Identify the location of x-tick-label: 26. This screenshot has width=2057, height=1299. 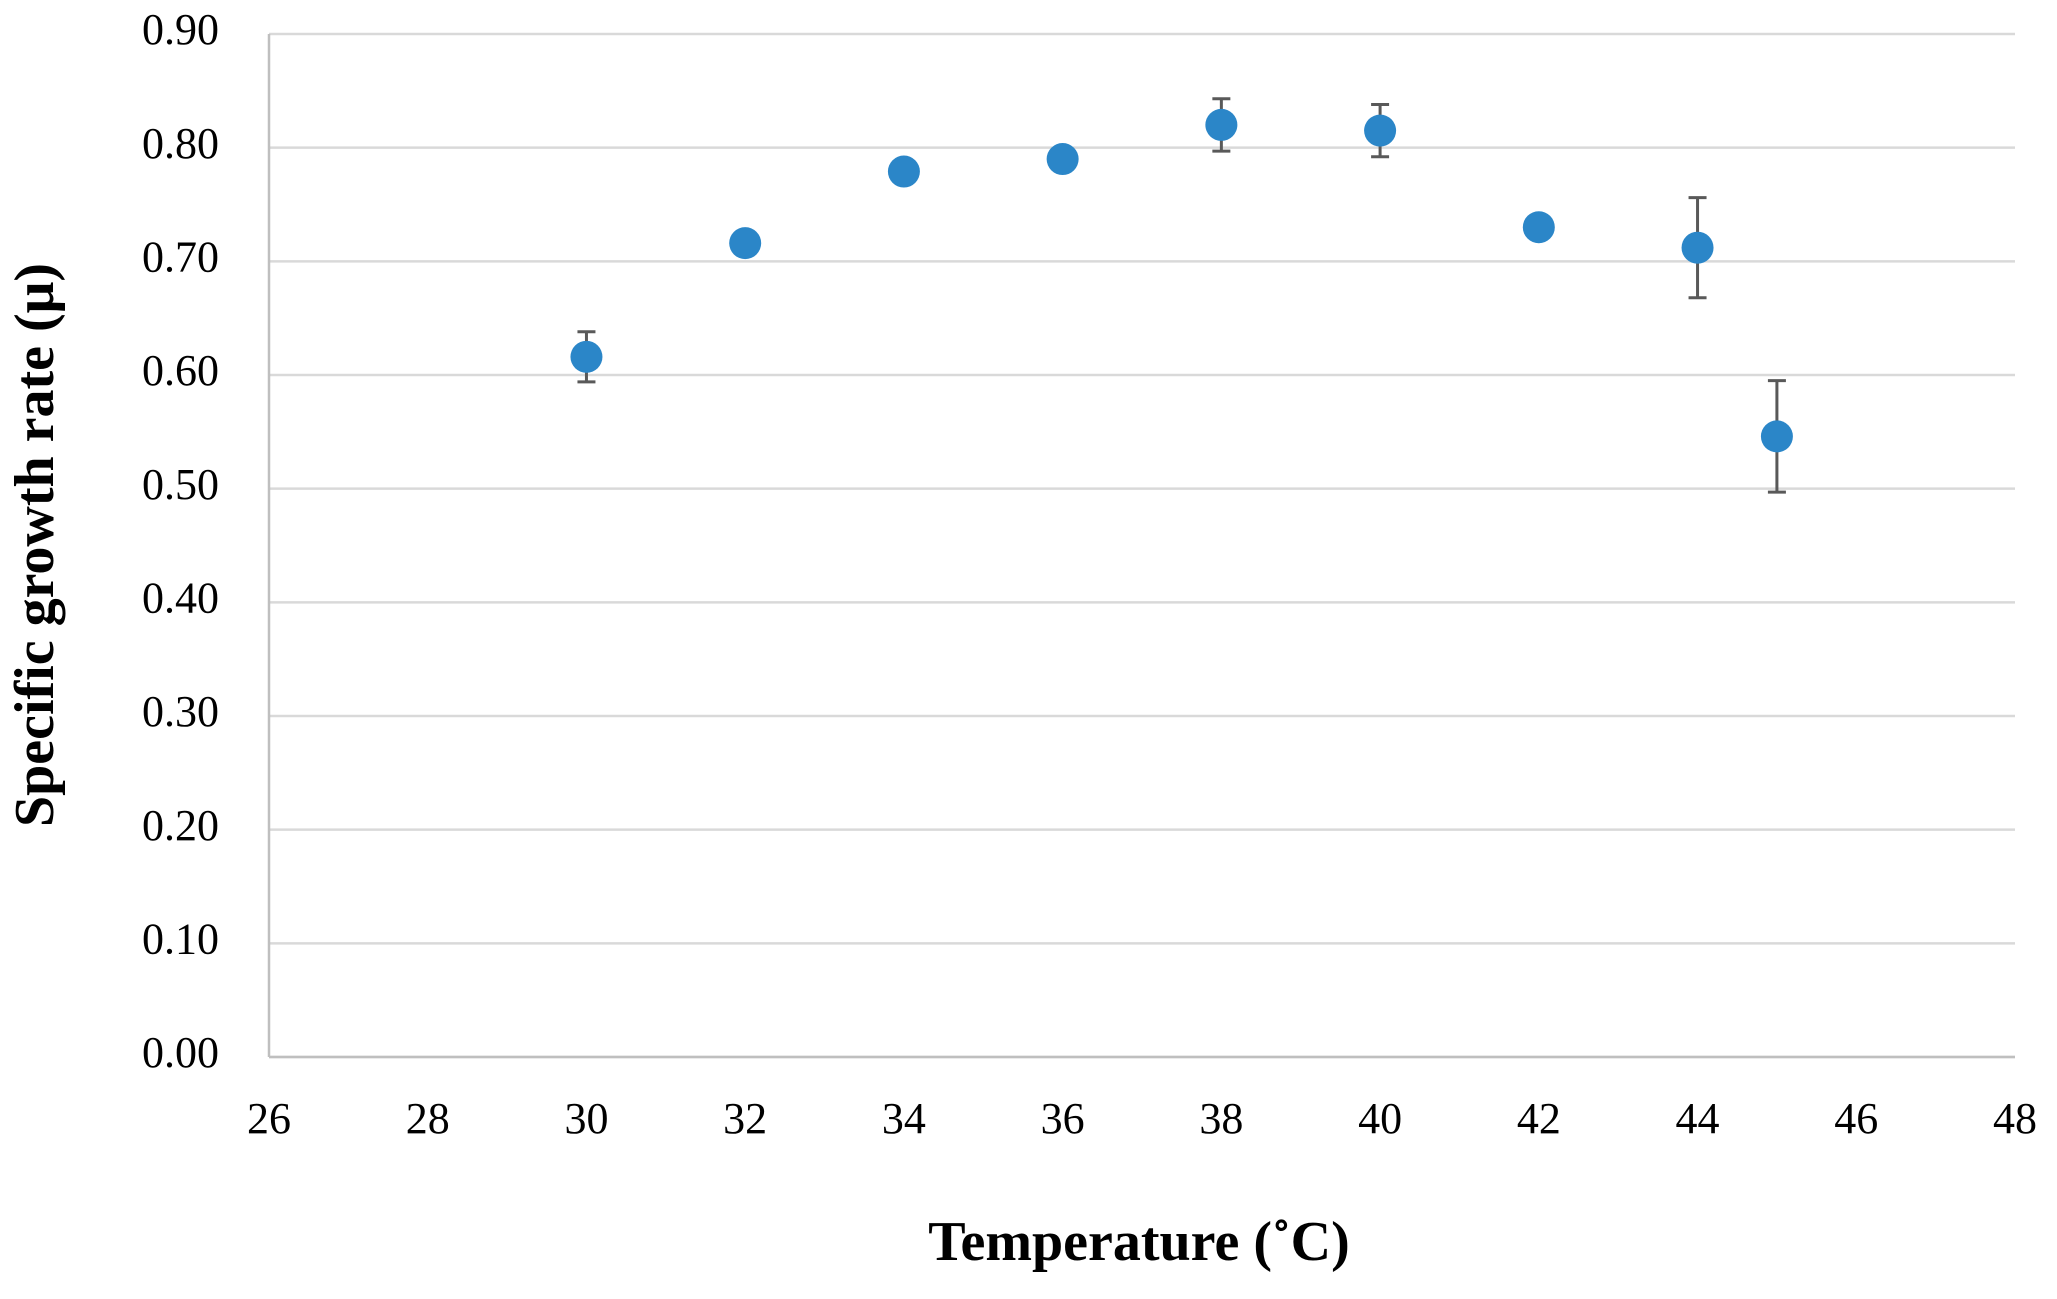
(269, 1118).